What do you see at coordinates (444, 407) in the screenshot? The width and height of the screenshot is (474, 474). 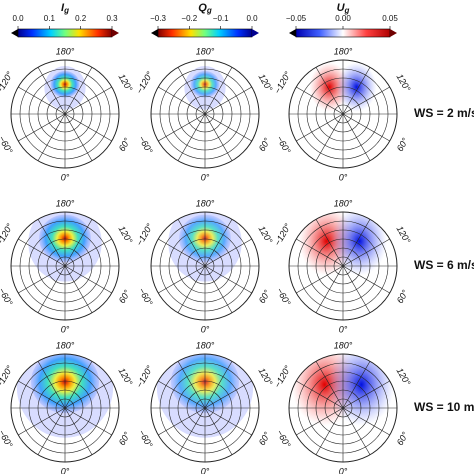 I see `row-label: WS = 10 m/s` at bounding box center [444, 407].